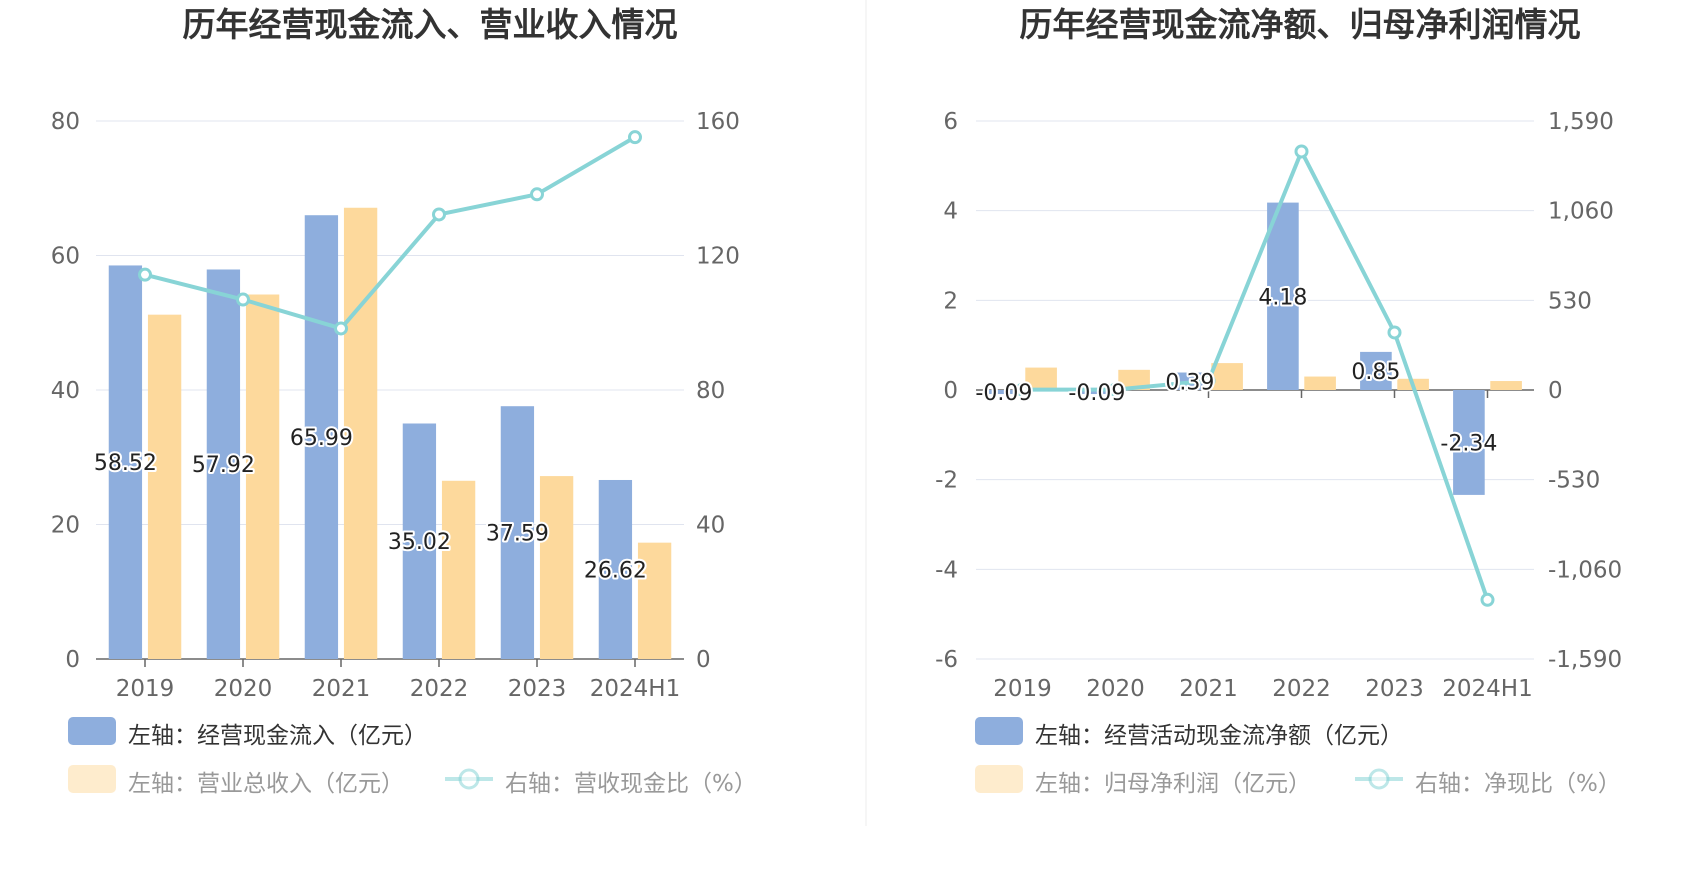 This screenshot has width=1700, height=874. I want to click on data-label: 4.18, so click(1282, 297).